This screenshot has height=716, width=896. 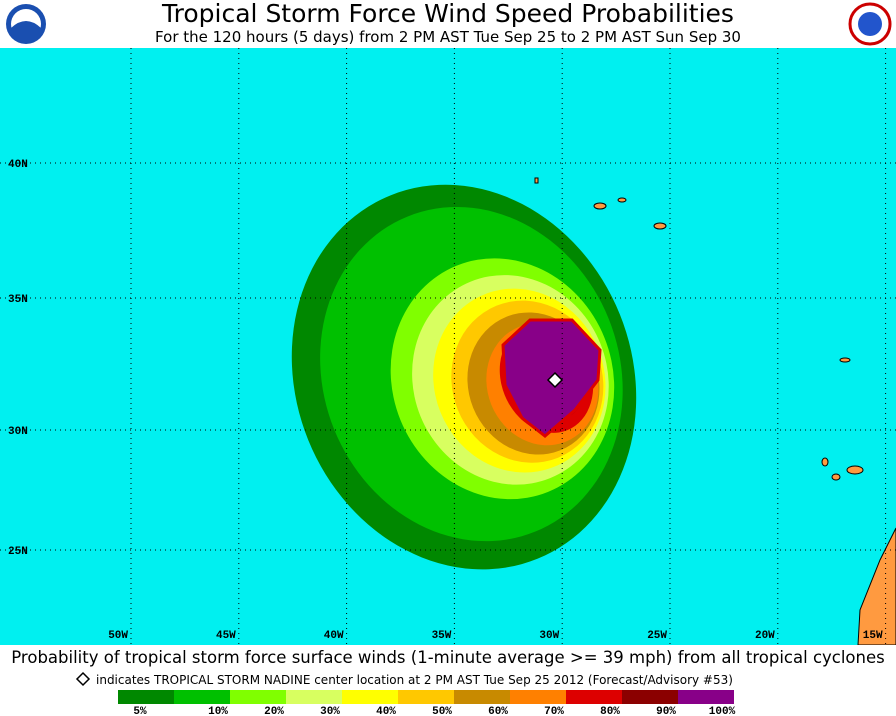 I want to click on lat-label: 40N, so click(x=18, y=165).